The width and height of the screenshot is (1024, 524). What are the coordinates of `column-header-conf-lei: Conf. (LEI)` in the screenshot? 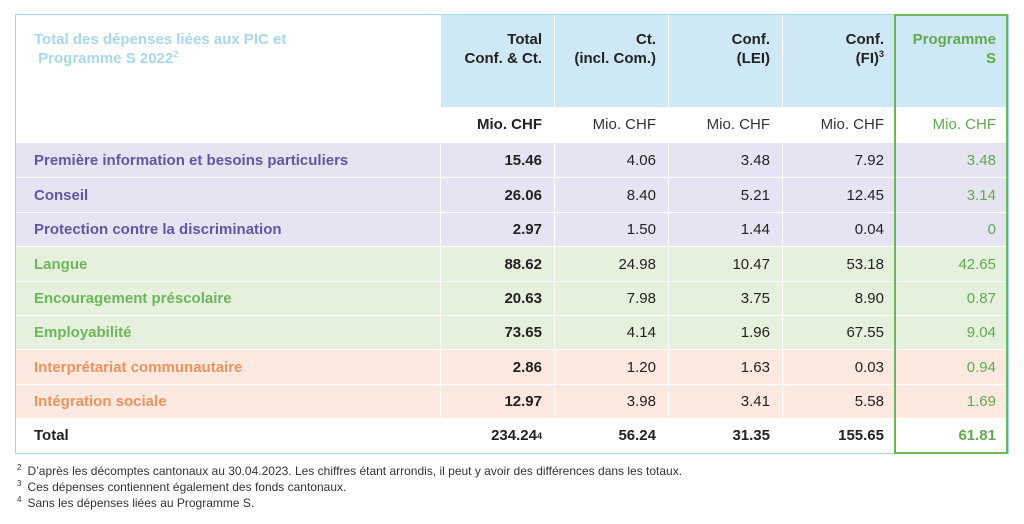 It's located at (725, 61).